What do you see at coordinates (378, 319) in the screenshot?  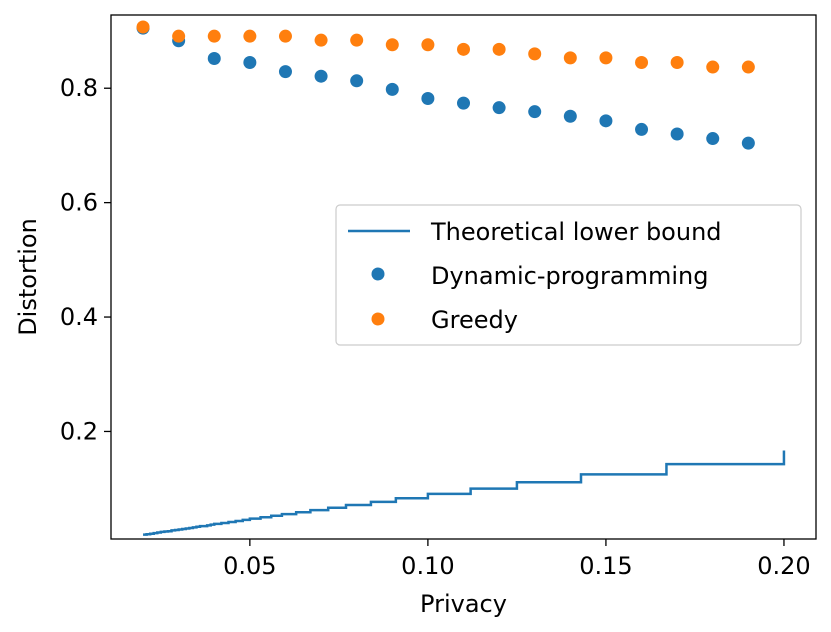 I see `legend-dot-marker-greedy` at bounding box center [378, 319].